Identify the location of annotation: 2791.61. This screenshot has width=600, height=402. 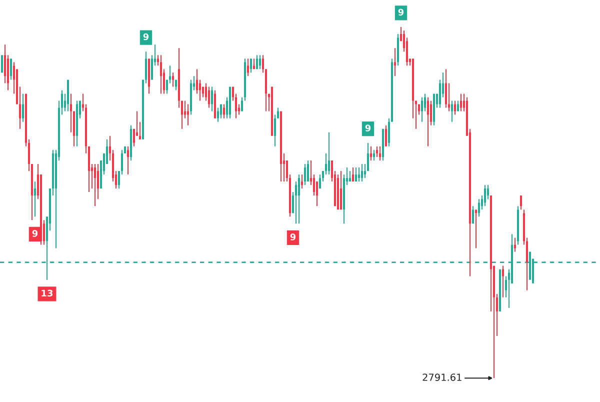
(442, 377).